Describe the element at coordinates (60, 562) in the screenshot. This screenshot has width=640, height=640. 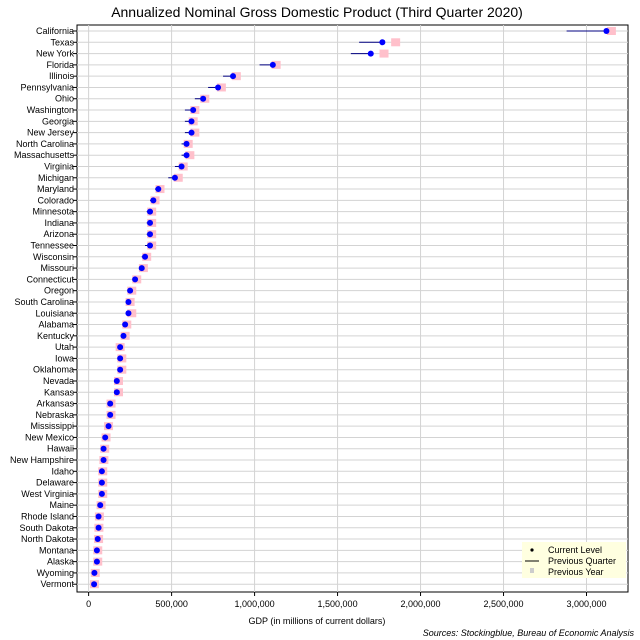
I see `state-label: Alaska` at that location.